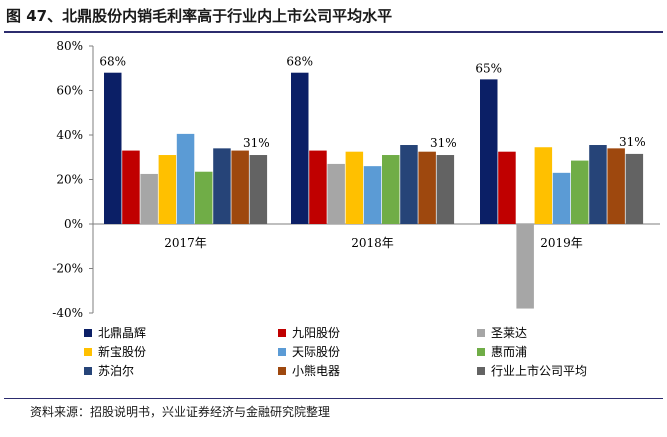 The height and width of the screenshot is (437, 667). What do you see at coordinates (199, 16) in the screenshot?
I see `figure-title: 图 47、北鼎股份内销毛利率高于行业内上市公司平均水平` at bounding box center [199, 16].